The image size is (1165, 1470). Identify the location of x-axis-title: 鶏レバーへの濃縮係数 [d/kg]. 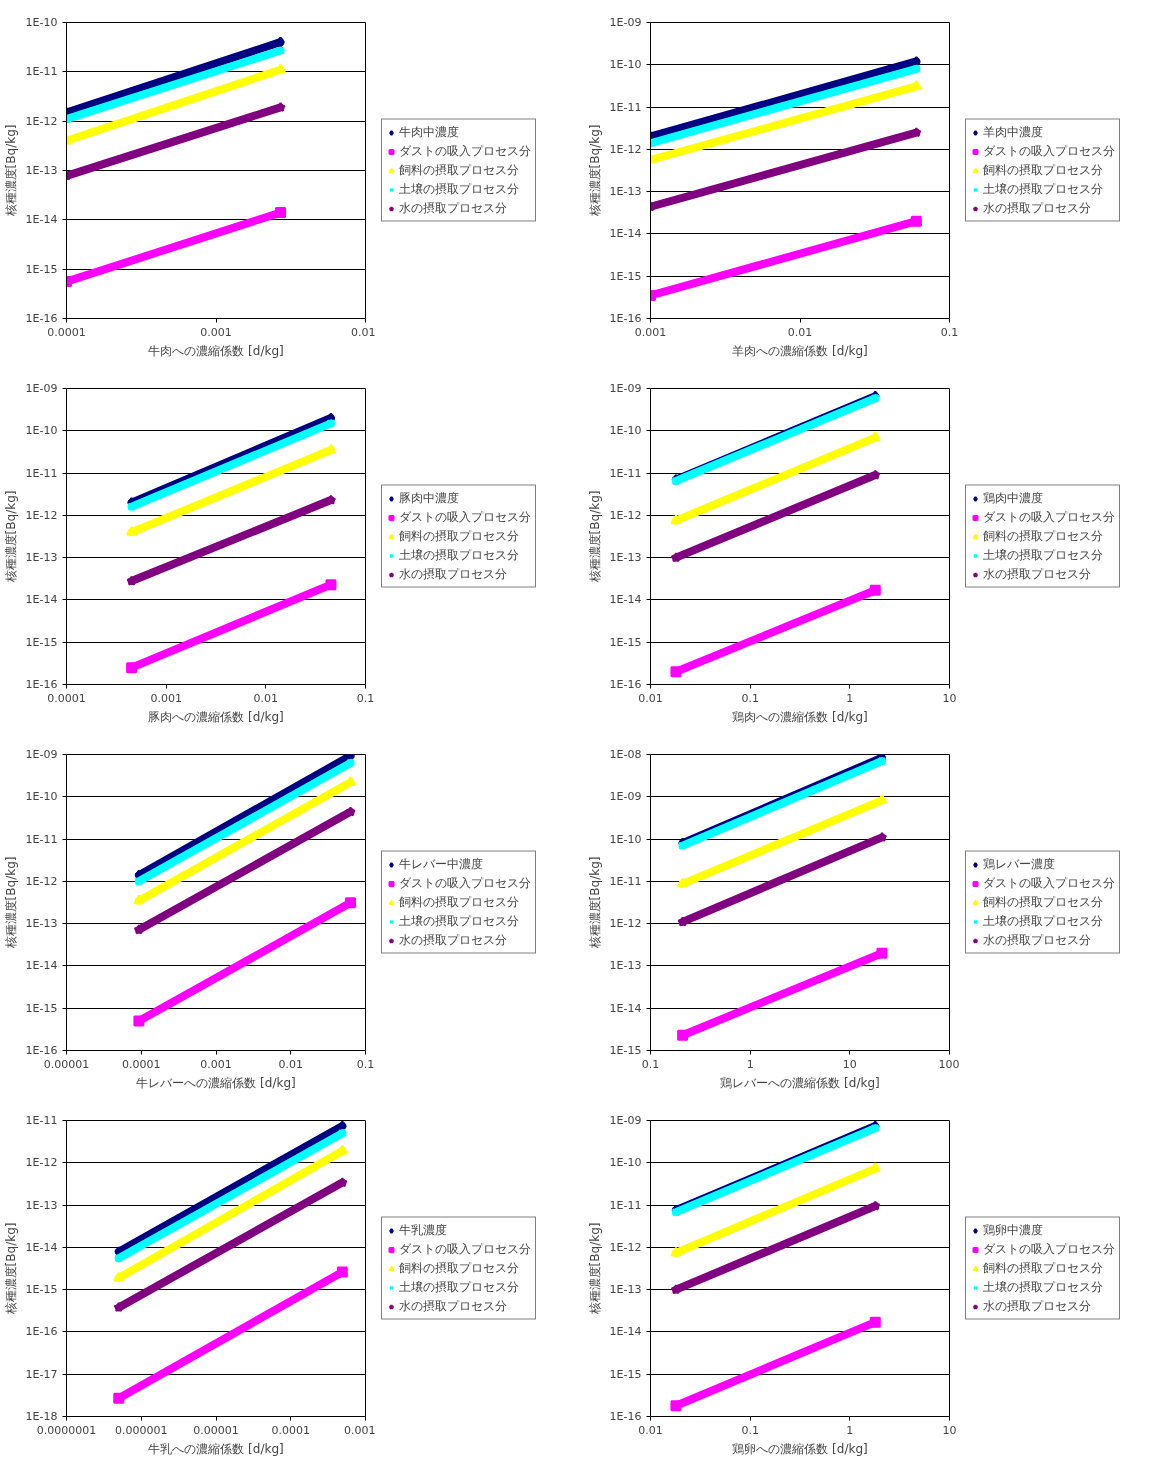
(800, 1082).